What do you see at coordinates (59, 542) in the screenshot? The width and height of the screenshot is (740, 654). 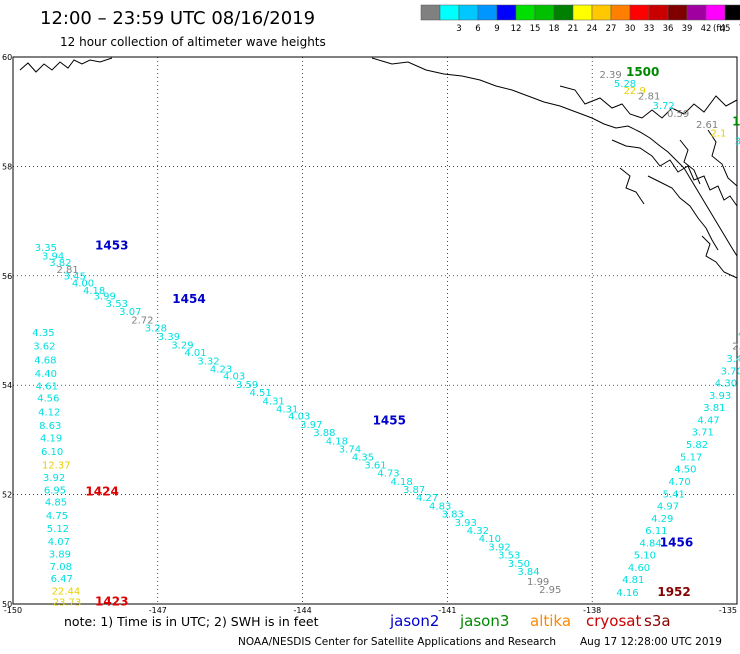 I see `wave-height-value: 4.07` at bounding box center [59, 542].